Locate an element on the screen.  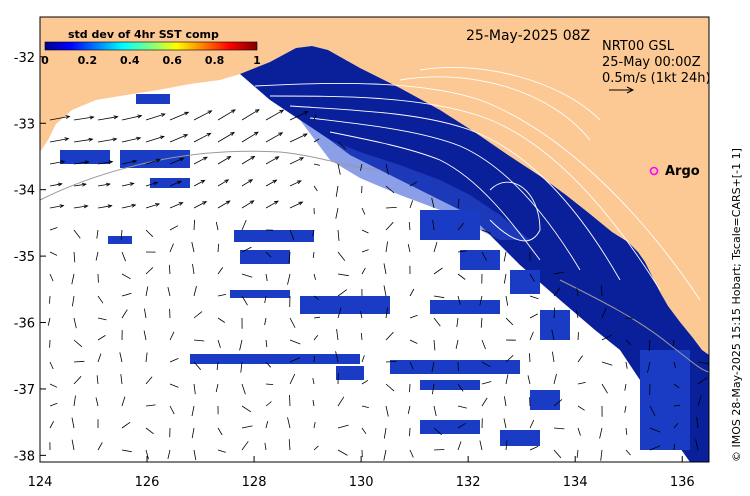
lat-tick-label: -38 is located at coordinates (24, 456).